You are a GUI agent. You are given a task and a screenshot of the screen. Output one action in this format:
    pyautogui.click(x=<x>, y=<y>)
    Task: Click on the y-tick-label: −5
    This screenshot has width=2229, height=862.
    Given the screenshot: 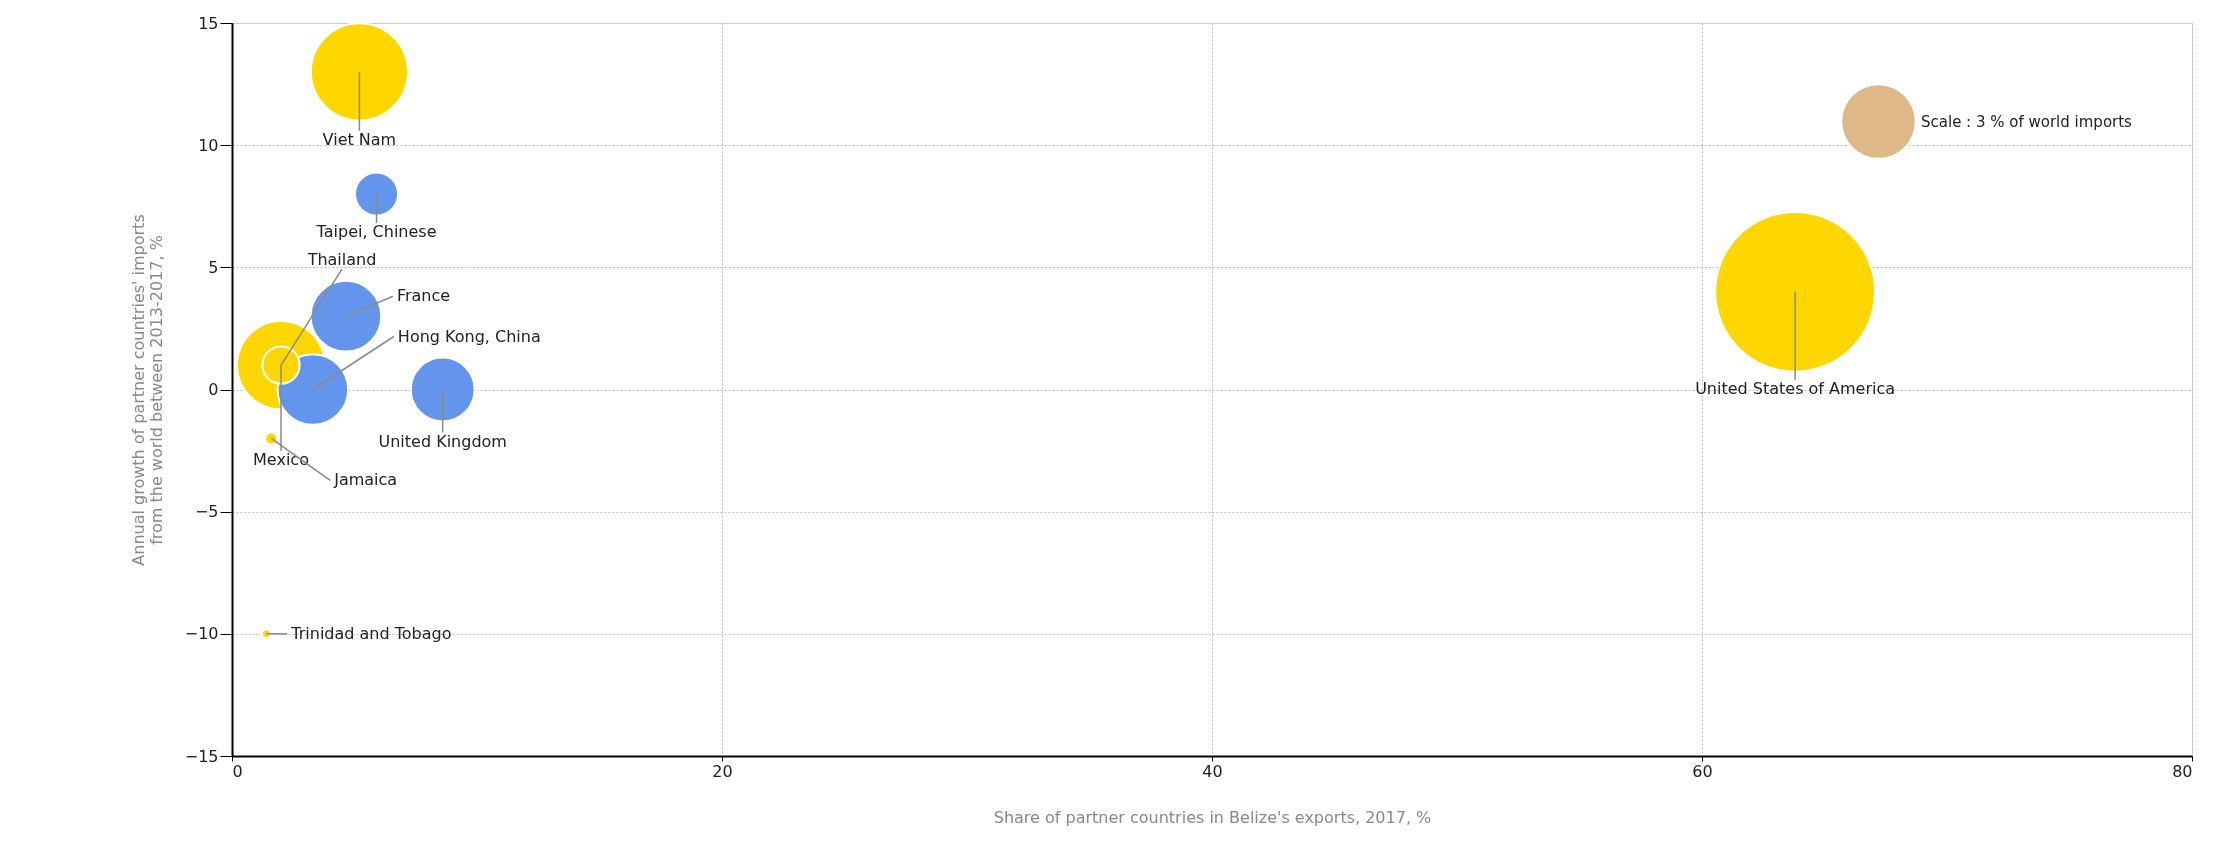 What is the action you would take?
    pyautogui.click(x=206, y=512)
    